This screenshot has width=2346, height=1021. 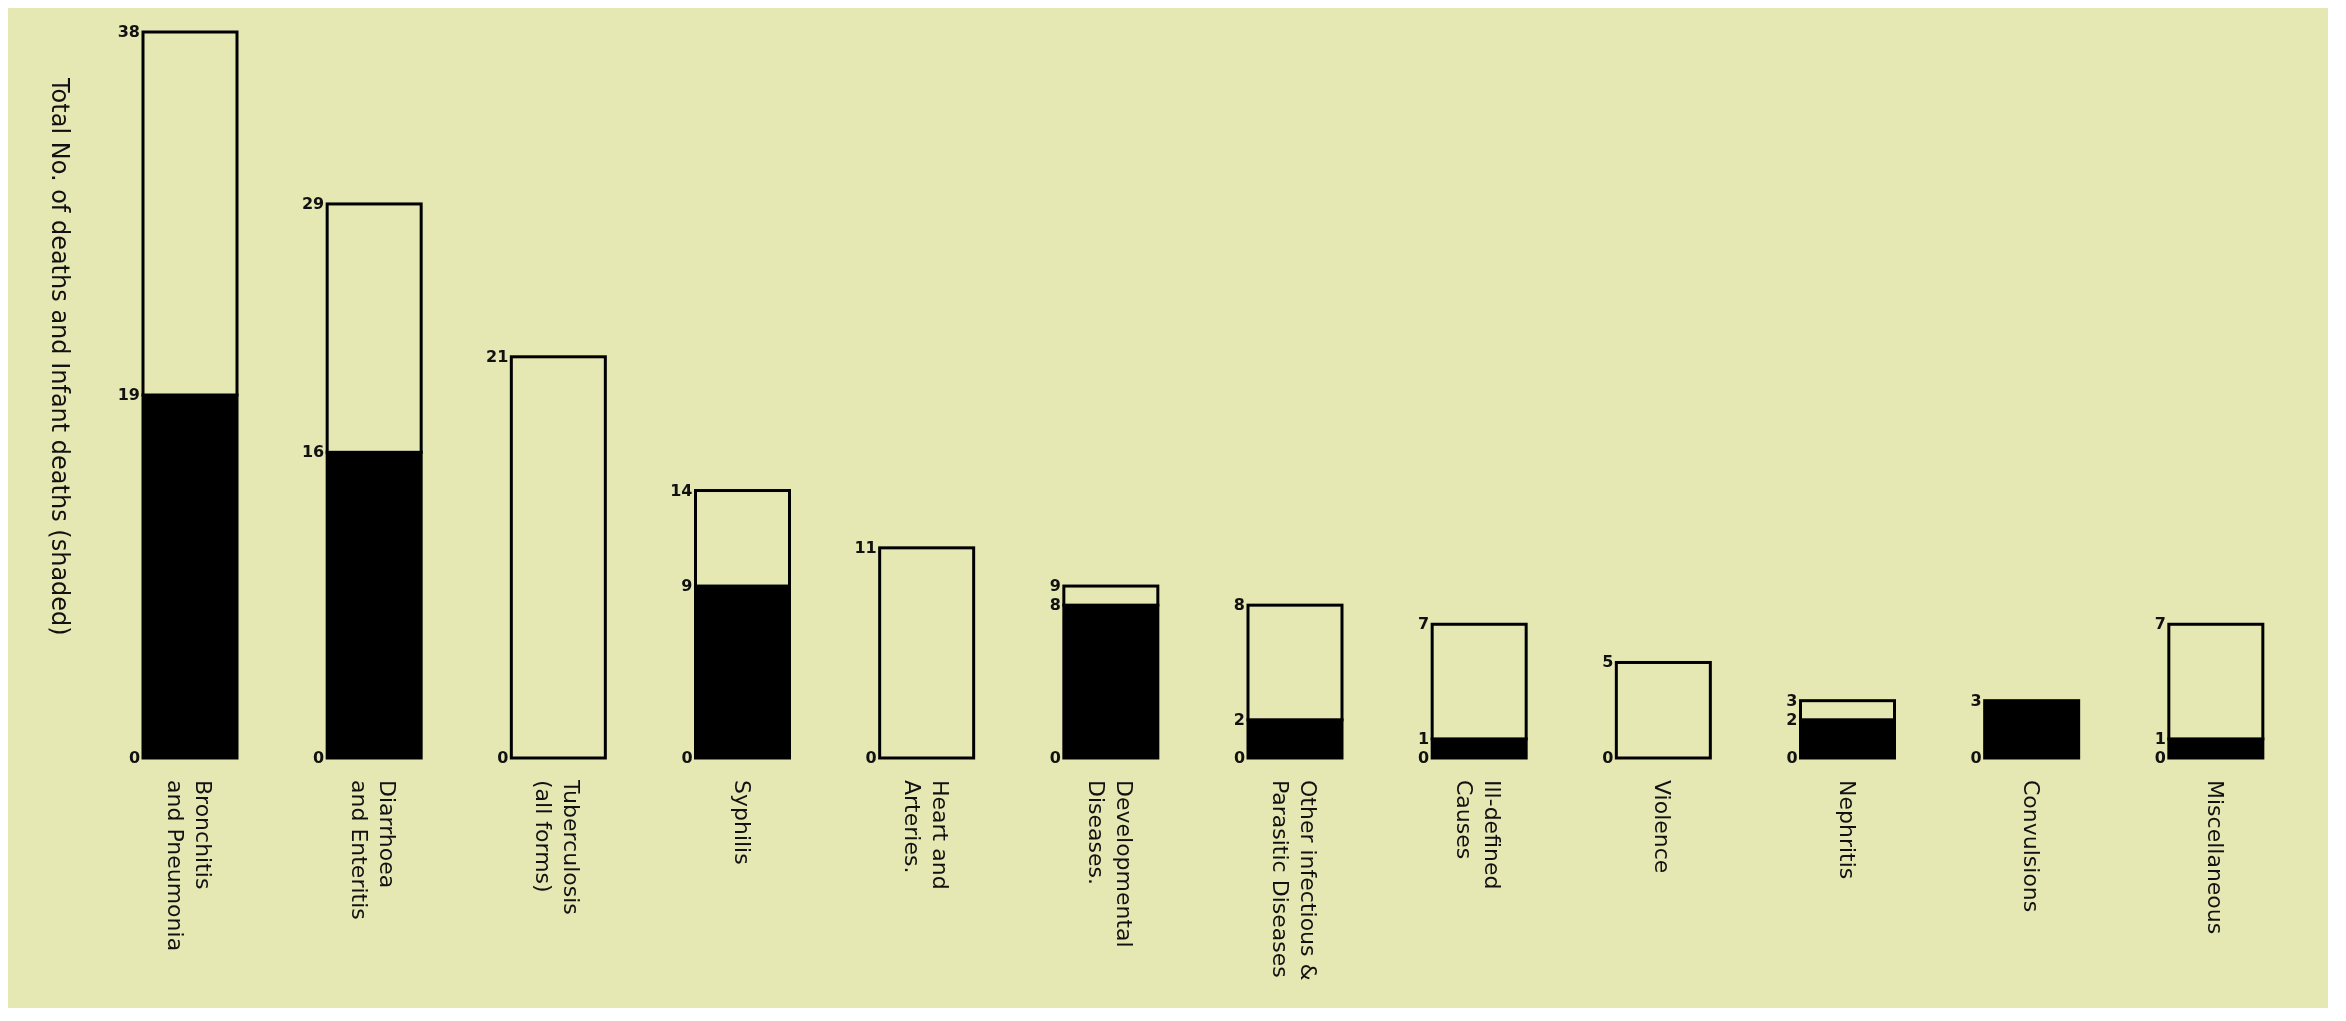 What do you see at coordinates (1055, 586) in the screenshot?
I see `total-label: 9` at bounding box center [1055, 586].